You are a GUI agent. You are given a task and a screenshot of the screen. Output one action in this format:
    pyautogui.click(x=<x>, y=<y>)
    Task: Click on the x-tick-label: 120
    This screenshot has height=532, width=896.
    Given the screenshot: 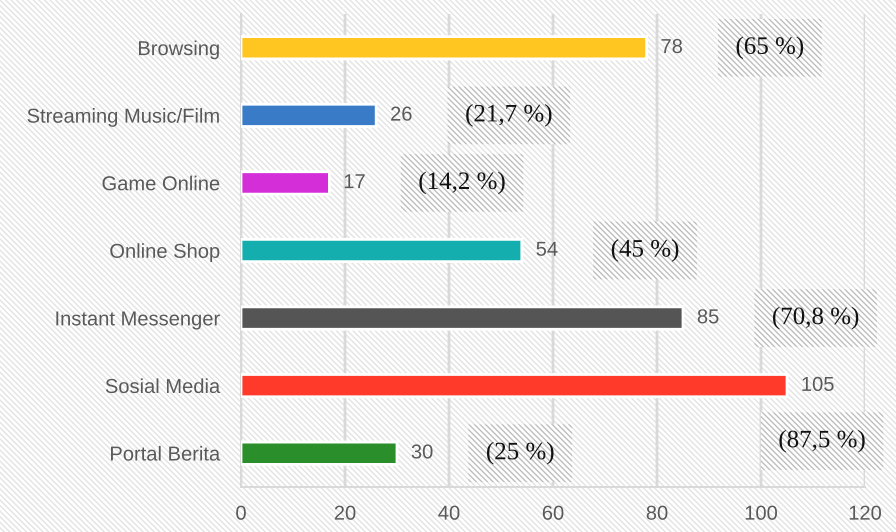 What is the action you would take?
    pyautogui.click(x=866, y=513)
    